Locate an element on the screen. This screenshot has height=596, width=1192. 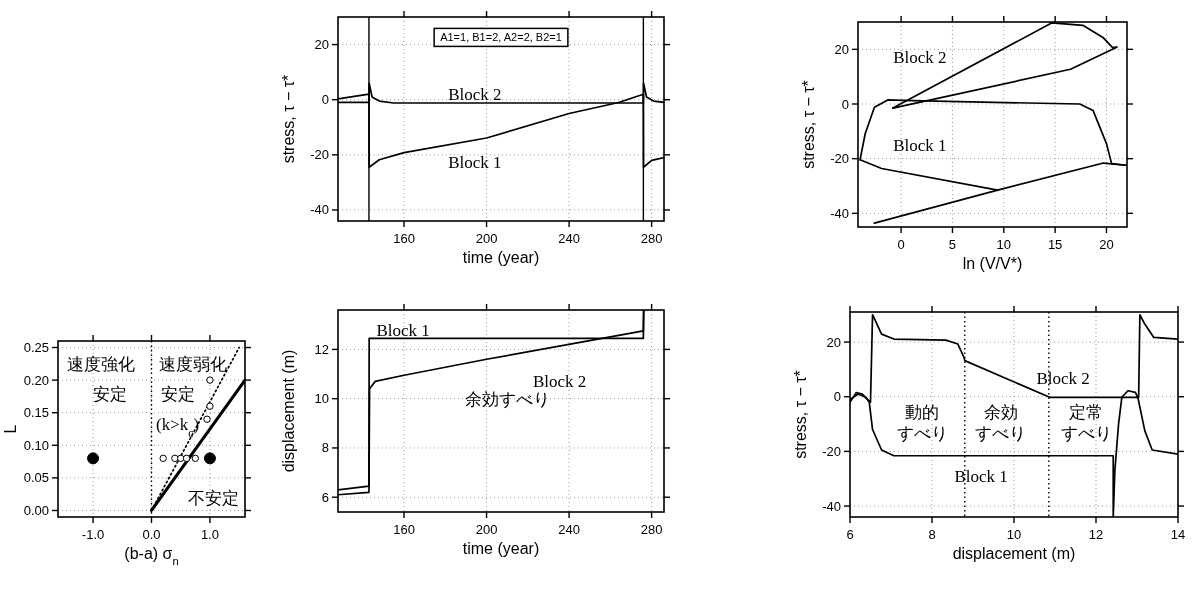
y-tick-label: 0.10 is located at coordinates (36, 445).